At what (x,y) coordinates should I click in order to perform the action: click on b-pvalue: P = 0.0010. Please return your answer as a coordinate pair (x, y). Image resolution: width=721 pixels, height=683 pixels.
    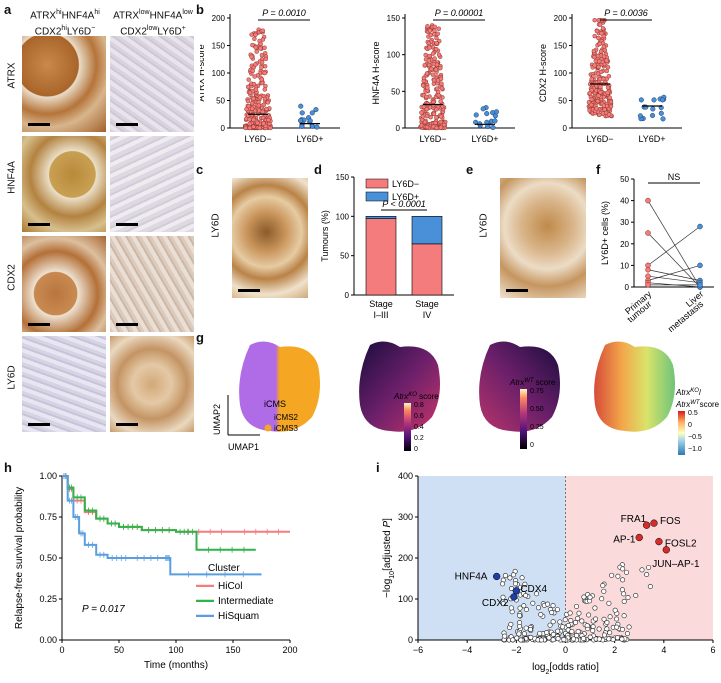
    Looking at the image, I should click on (283, 13).